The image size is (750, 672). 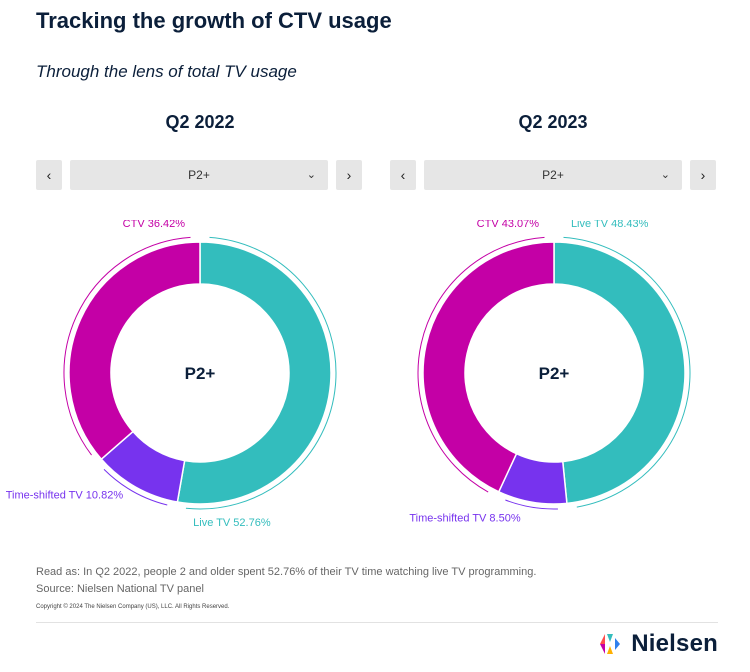 What do you see at coordinates (166, 71) in the screenshot?
I see `page-subtitle: Through the lens of total TV usage` at bounding box center [166, 71].